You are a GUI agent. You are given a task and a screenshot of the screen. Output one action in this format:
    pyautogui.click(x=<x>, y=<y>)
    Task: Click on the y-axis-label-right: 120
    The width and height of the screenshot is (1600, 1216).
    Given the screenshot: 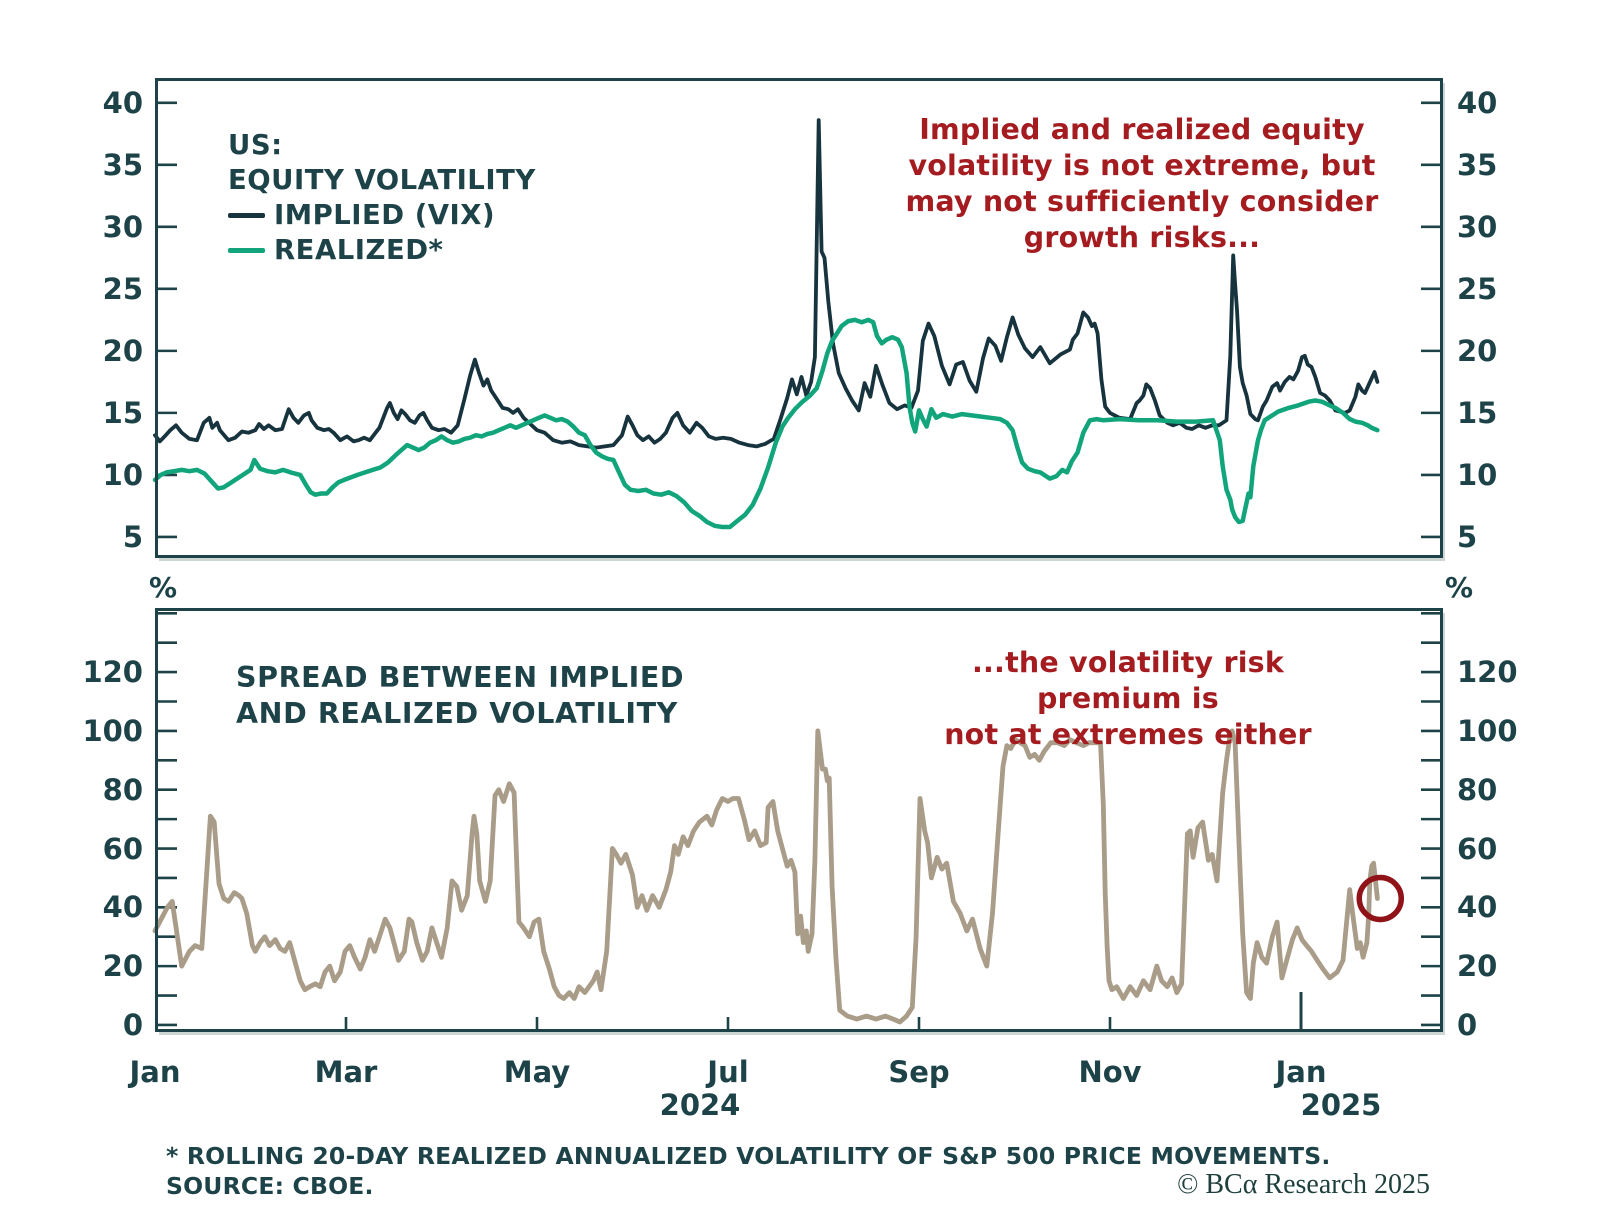 What is the action you would take?
    pyautogui.click(x=1487, y=672)
    